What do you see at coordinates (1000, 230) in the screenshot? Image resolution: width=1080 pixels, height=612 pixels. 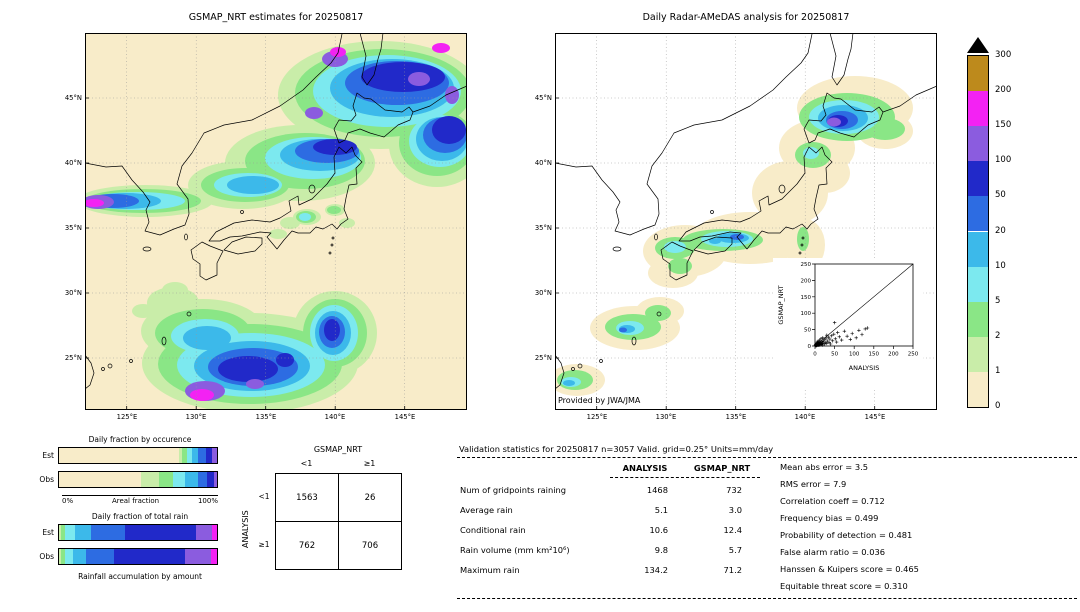 I see `colorbar-tick-label: 20` at bounding box center [1000, 230].